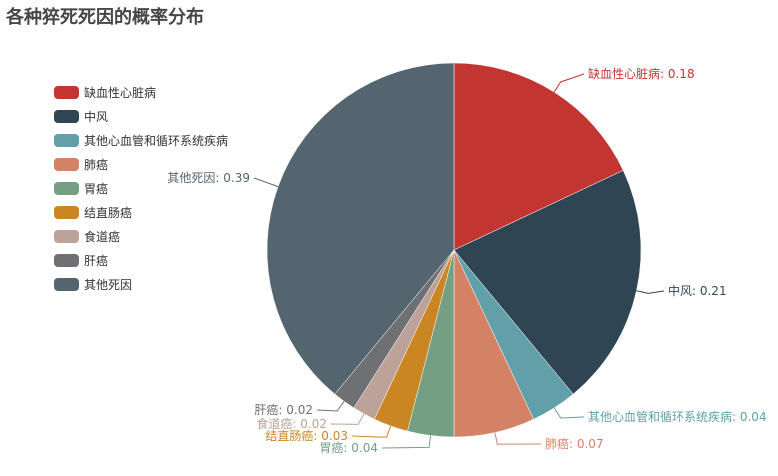 This screenshot has width=778, height=476. What do you see at coordinates (141, 212) in the screenshot?
I see `legend-item: 结直肠癌` at bounding box center [141, 212].